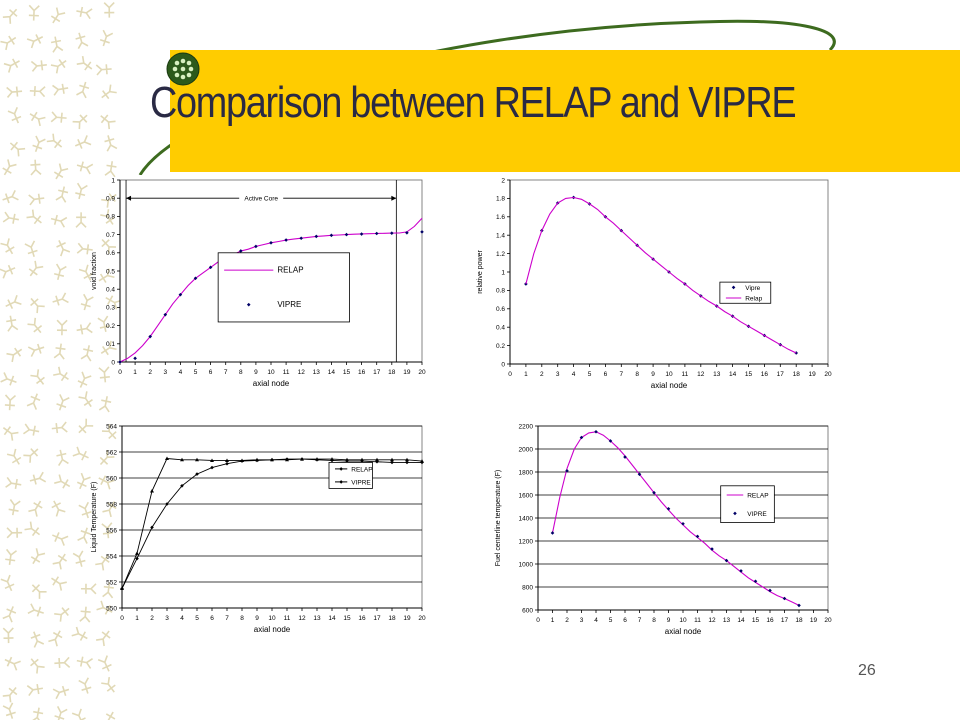 The image size is (960, 720). What do you see at coordinates (828, 374) in the screenshot?
I see `x-tick-label: 20` at bounding box center [828, 374].